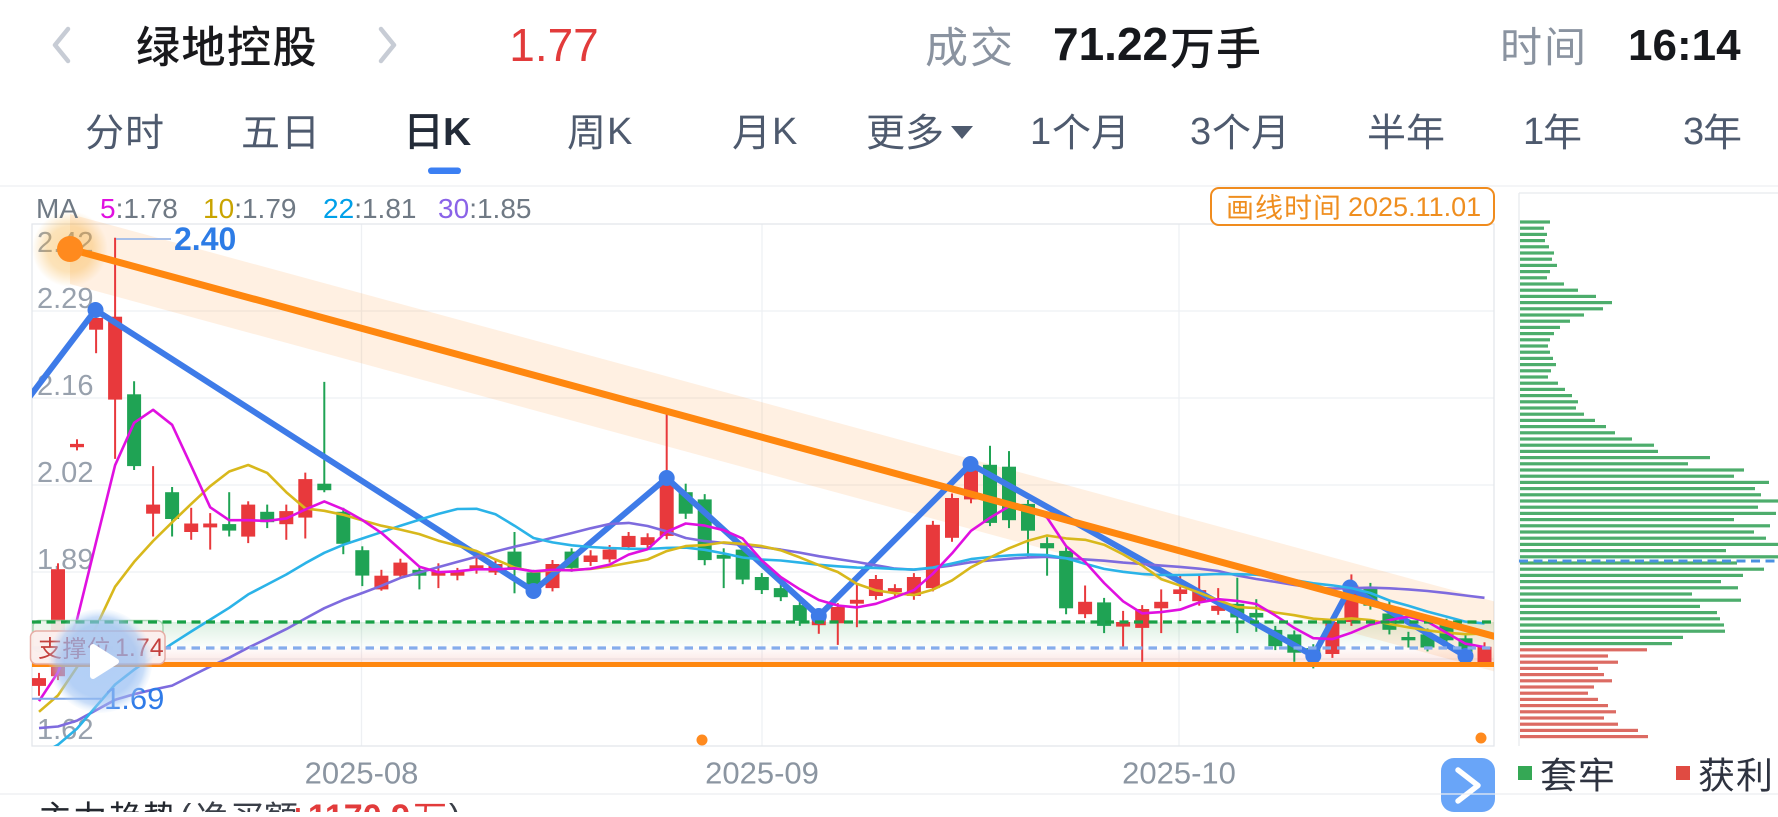 This screenshot has width=1778, height=817. Describe the element at coordinates (65, 560) in the screenshot. I see `svg-text: 1.89` at that location.